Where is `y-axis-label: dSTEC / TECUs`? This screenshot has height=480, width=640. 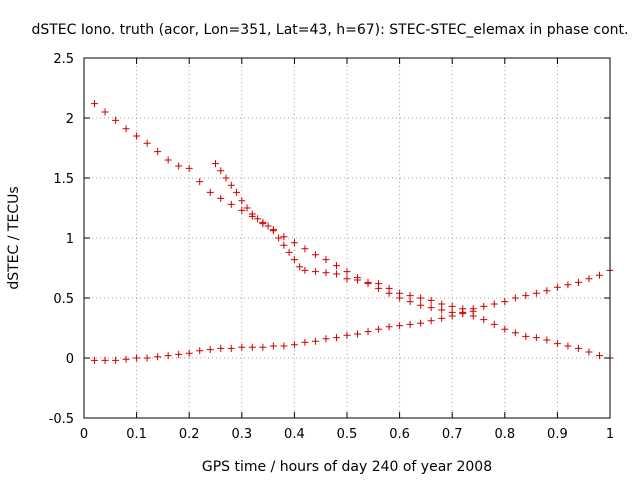
y-axis-label: dSTEC / TECUs is located at coordinates (14, 237).